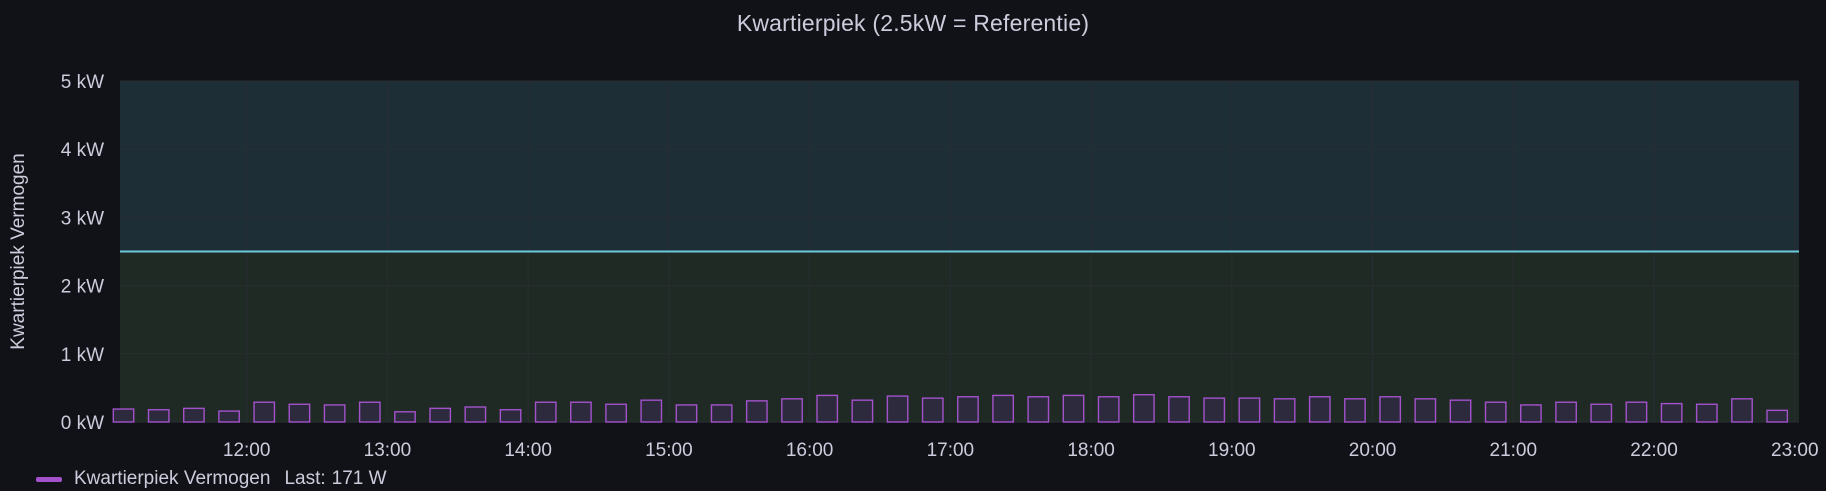 This screenshot has height=491, width=1826. Describe the element at coordinates (951, 450) in the screenshot. I see `x-tick-label: 17:00` at that location.